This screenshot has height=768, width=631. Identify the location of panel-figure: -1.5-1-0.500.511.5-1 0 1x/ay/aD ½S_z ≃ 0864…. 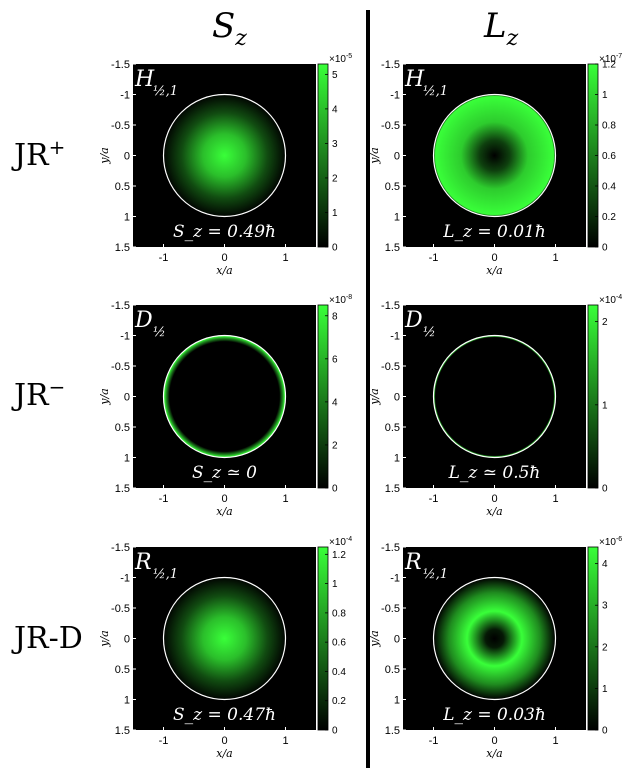
(250, 408).